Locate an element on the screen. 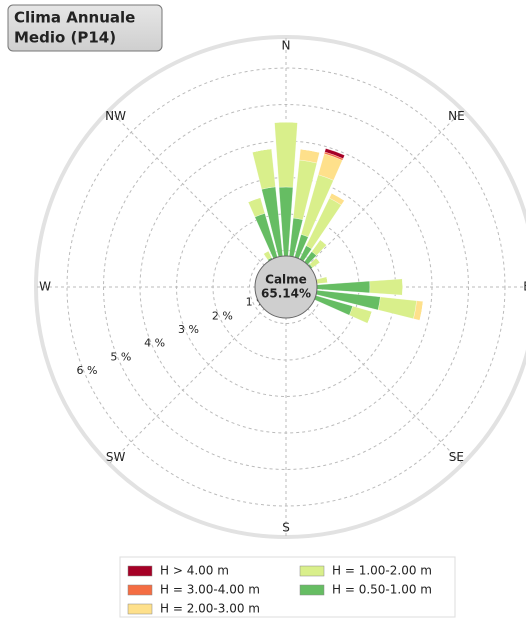 Image resolution: width=526 pixels, height=619 pixels. legend-label: H = 0.50-1.00 m is located at coordinates (382, 590).